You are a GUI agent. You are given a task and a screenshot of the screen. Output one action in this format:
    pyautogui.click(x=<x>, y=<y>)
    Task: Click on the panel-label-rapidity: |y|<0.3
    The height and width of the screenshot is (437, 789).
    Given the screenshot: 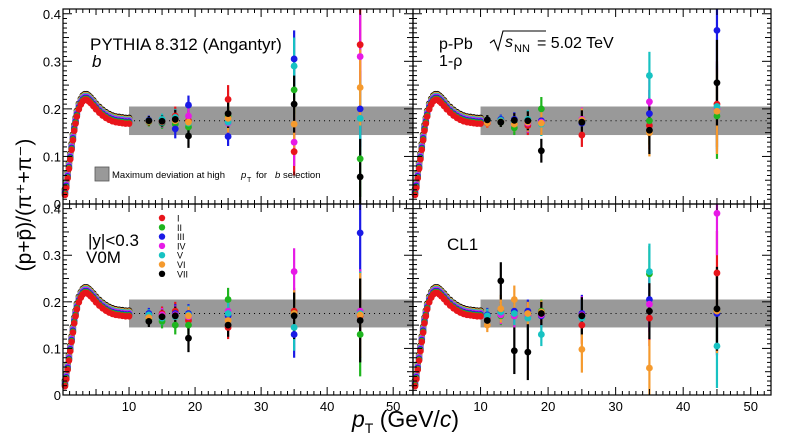 What is the action you would take?
    pyautogui.click(x=113, y=240)
    